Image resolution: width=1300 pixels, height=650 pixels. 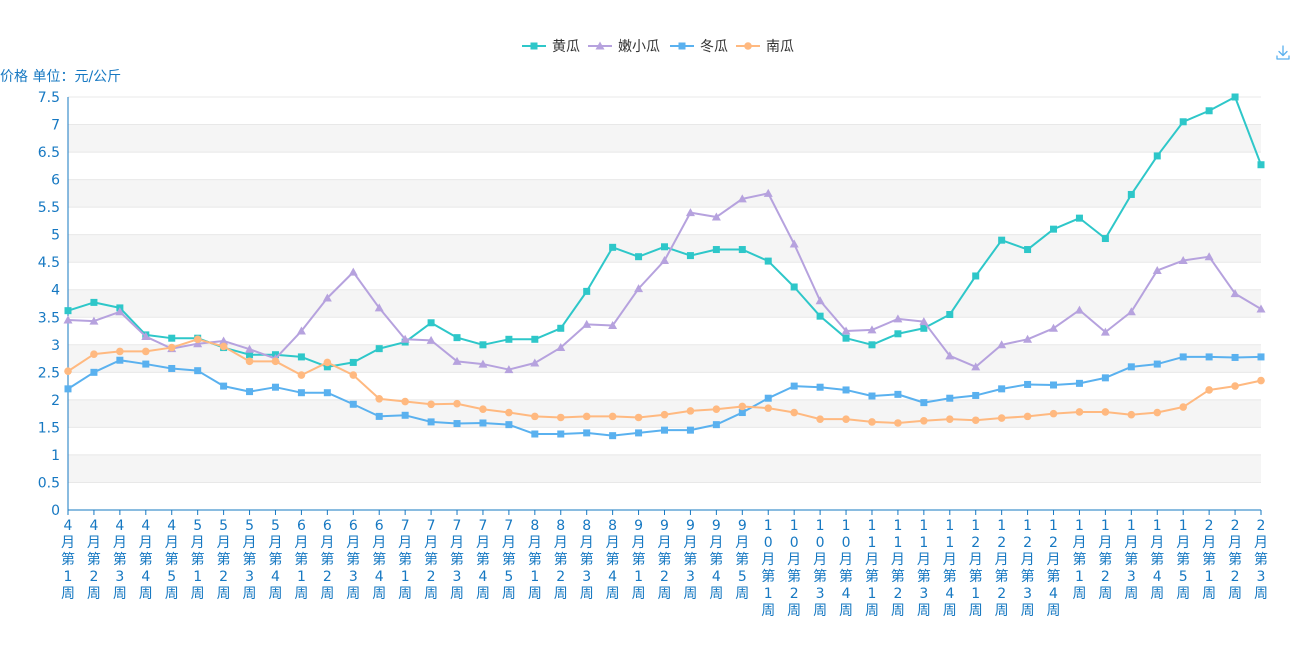 I want to click on x-tick-label: 9 月第 2 周, so click(x=665, y=560).